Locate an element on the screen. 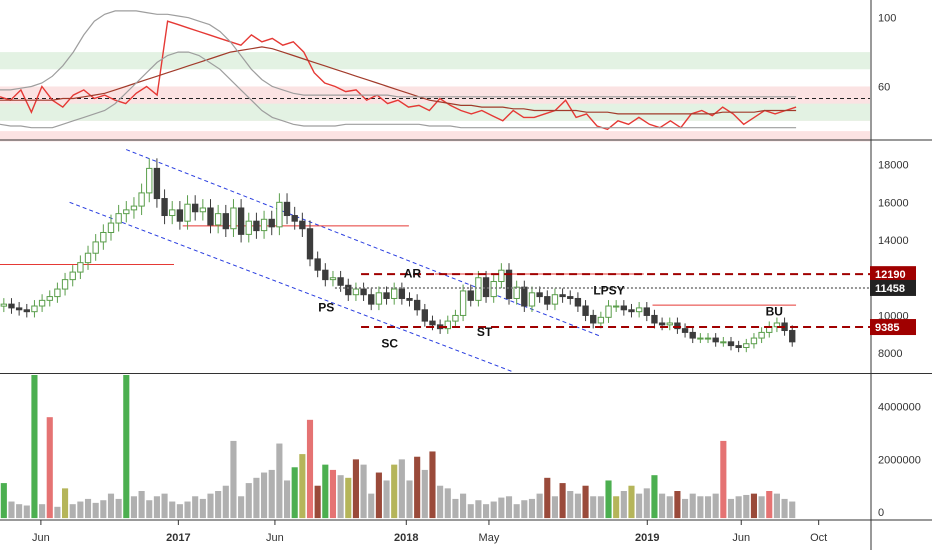 This screenshot has width=932, height=550. price-tick-label: 16000 is located at coordinates (893, 203).